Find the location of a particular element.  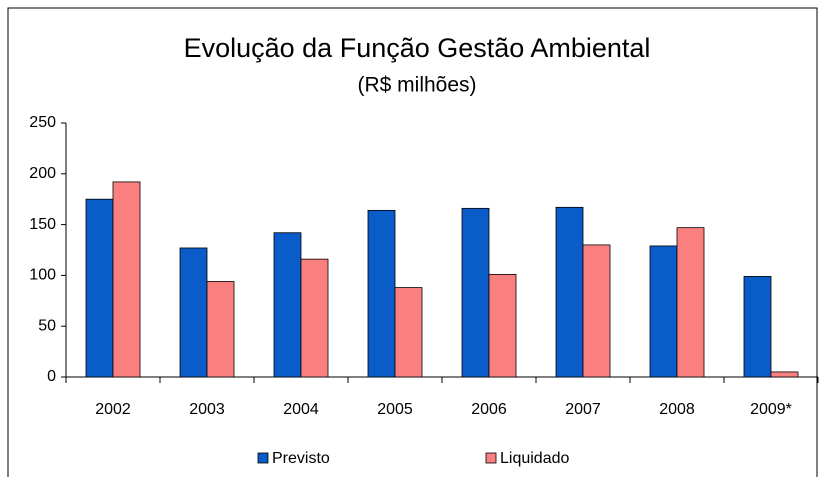

y-tick-label: 50 is located at coordinates (47, 325).